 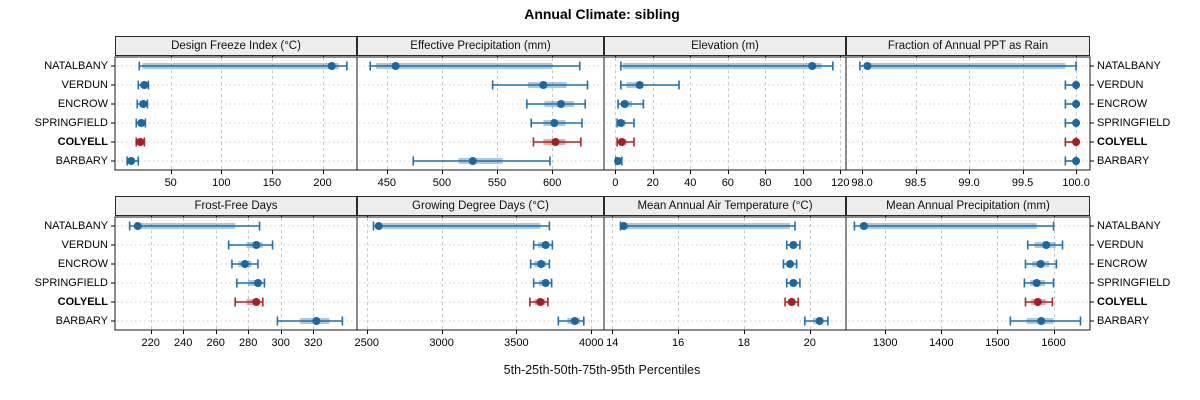 I want to click on panel-growing-degree-days-c-, so click(x=480, y=274).